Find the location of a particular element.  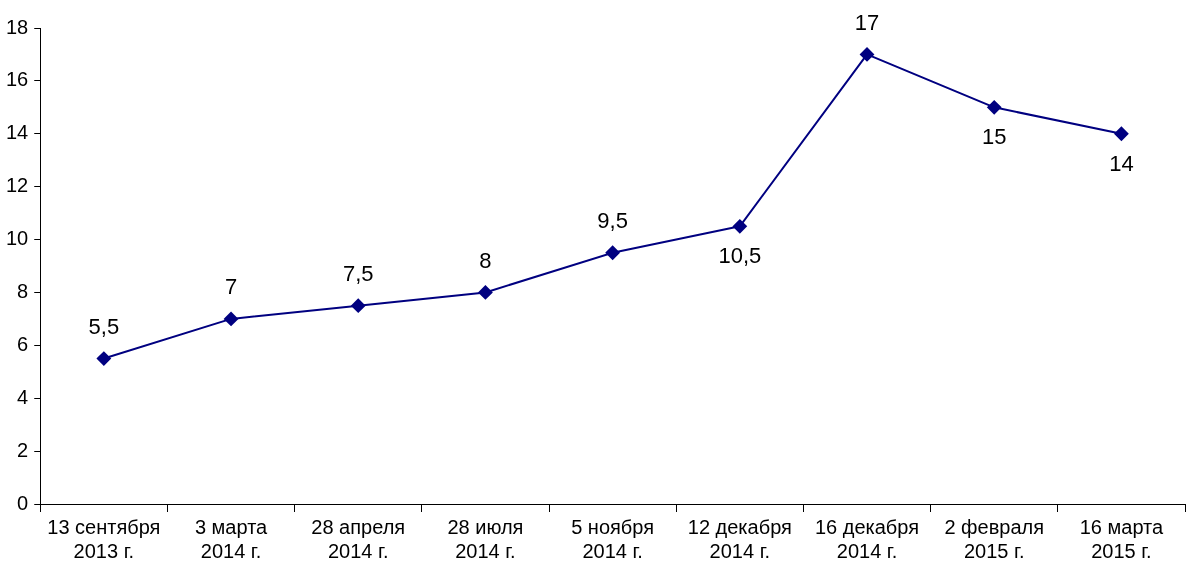

y-tick-label: 18 is located at coordinates (17, 26).